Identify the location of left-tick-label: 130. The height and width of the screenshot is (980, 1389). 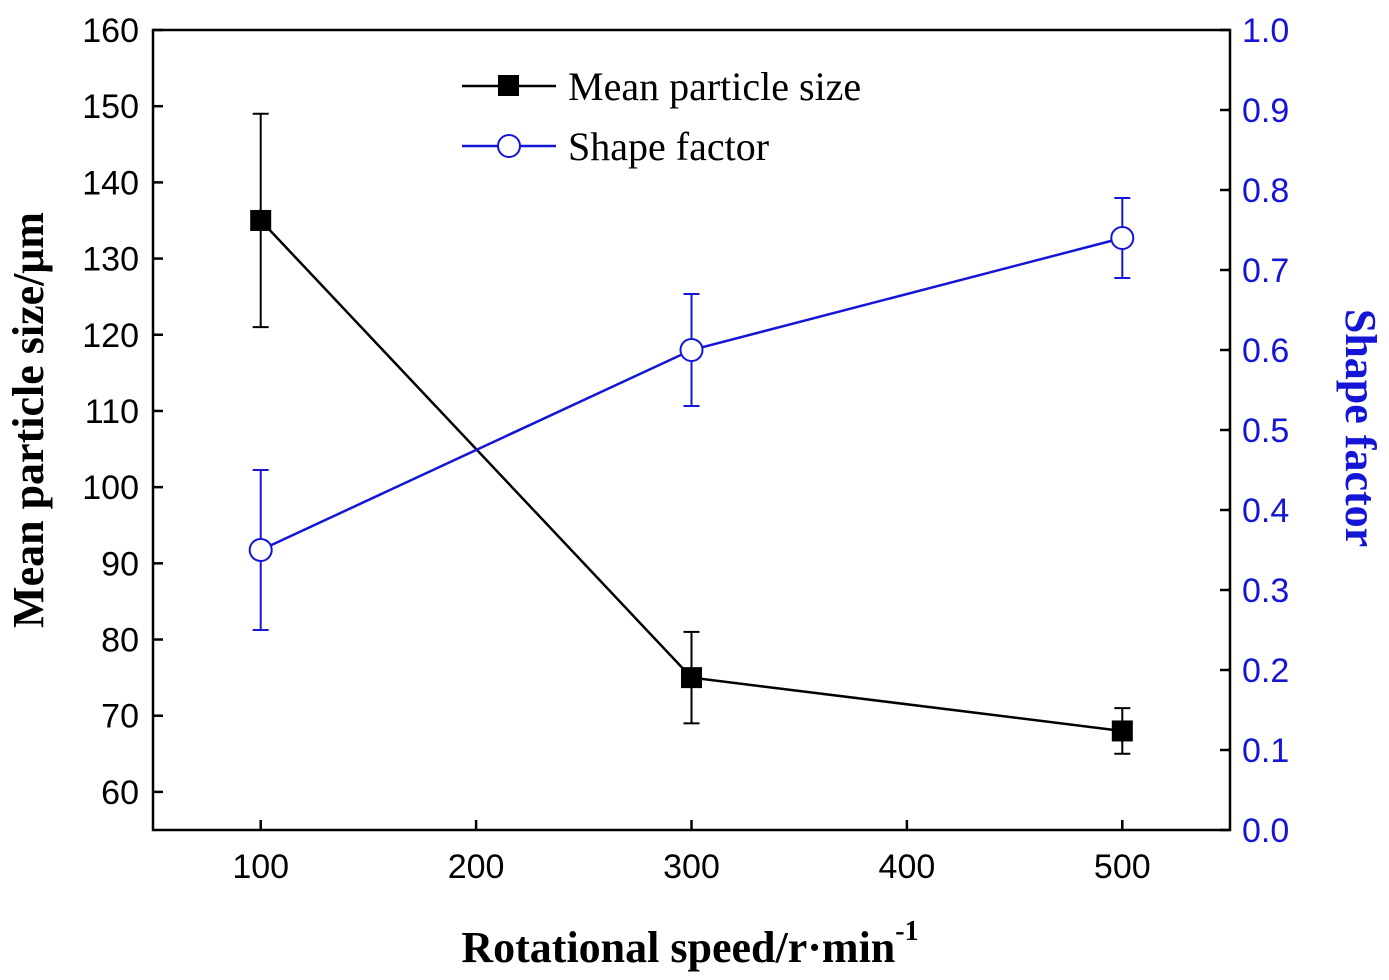
(110, 260).